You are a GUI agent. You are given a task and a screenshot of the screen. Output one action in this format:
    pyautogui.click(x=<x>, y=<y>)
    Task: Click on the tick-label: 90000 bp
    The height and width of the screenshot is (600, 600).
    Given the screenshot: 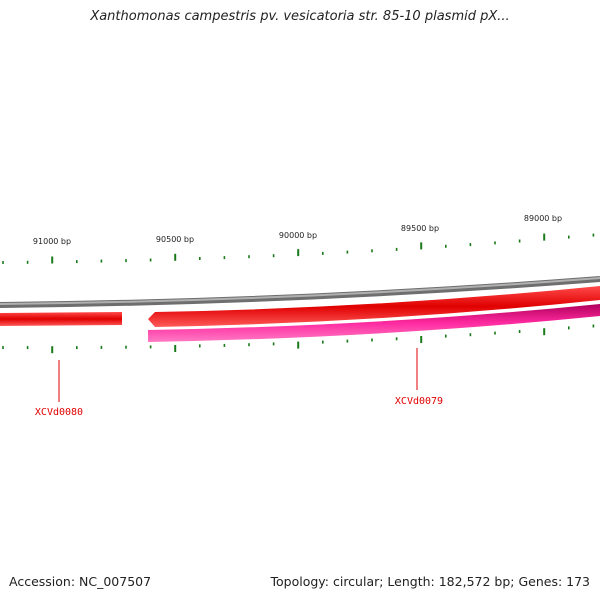 What is the action you would take?
    pyautogui.click(x=298, y=235)
    